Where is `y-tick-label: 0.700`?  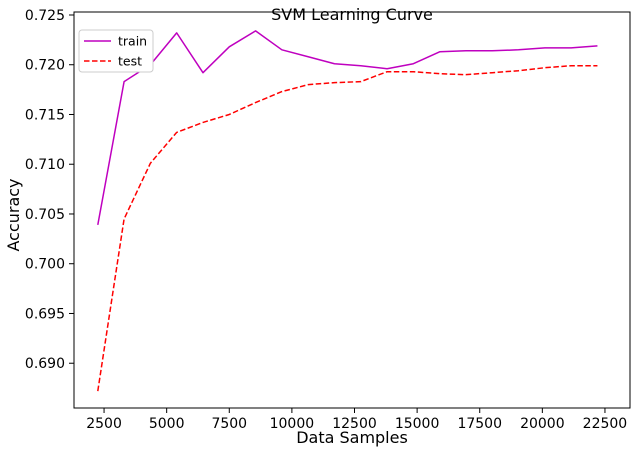
y-tick-label: 0.700 is located at coordinates (45, 265).